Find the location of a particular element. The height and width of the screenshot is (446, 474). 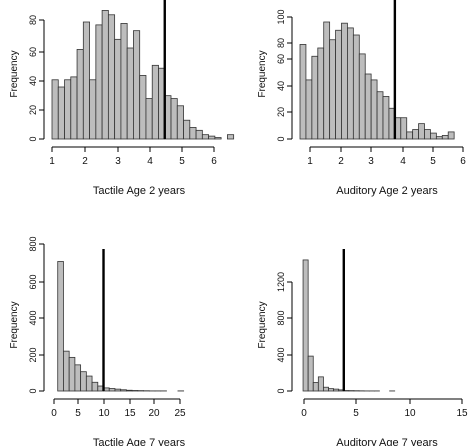

y-tick-label: 60 is located at coordinates (281, 59).